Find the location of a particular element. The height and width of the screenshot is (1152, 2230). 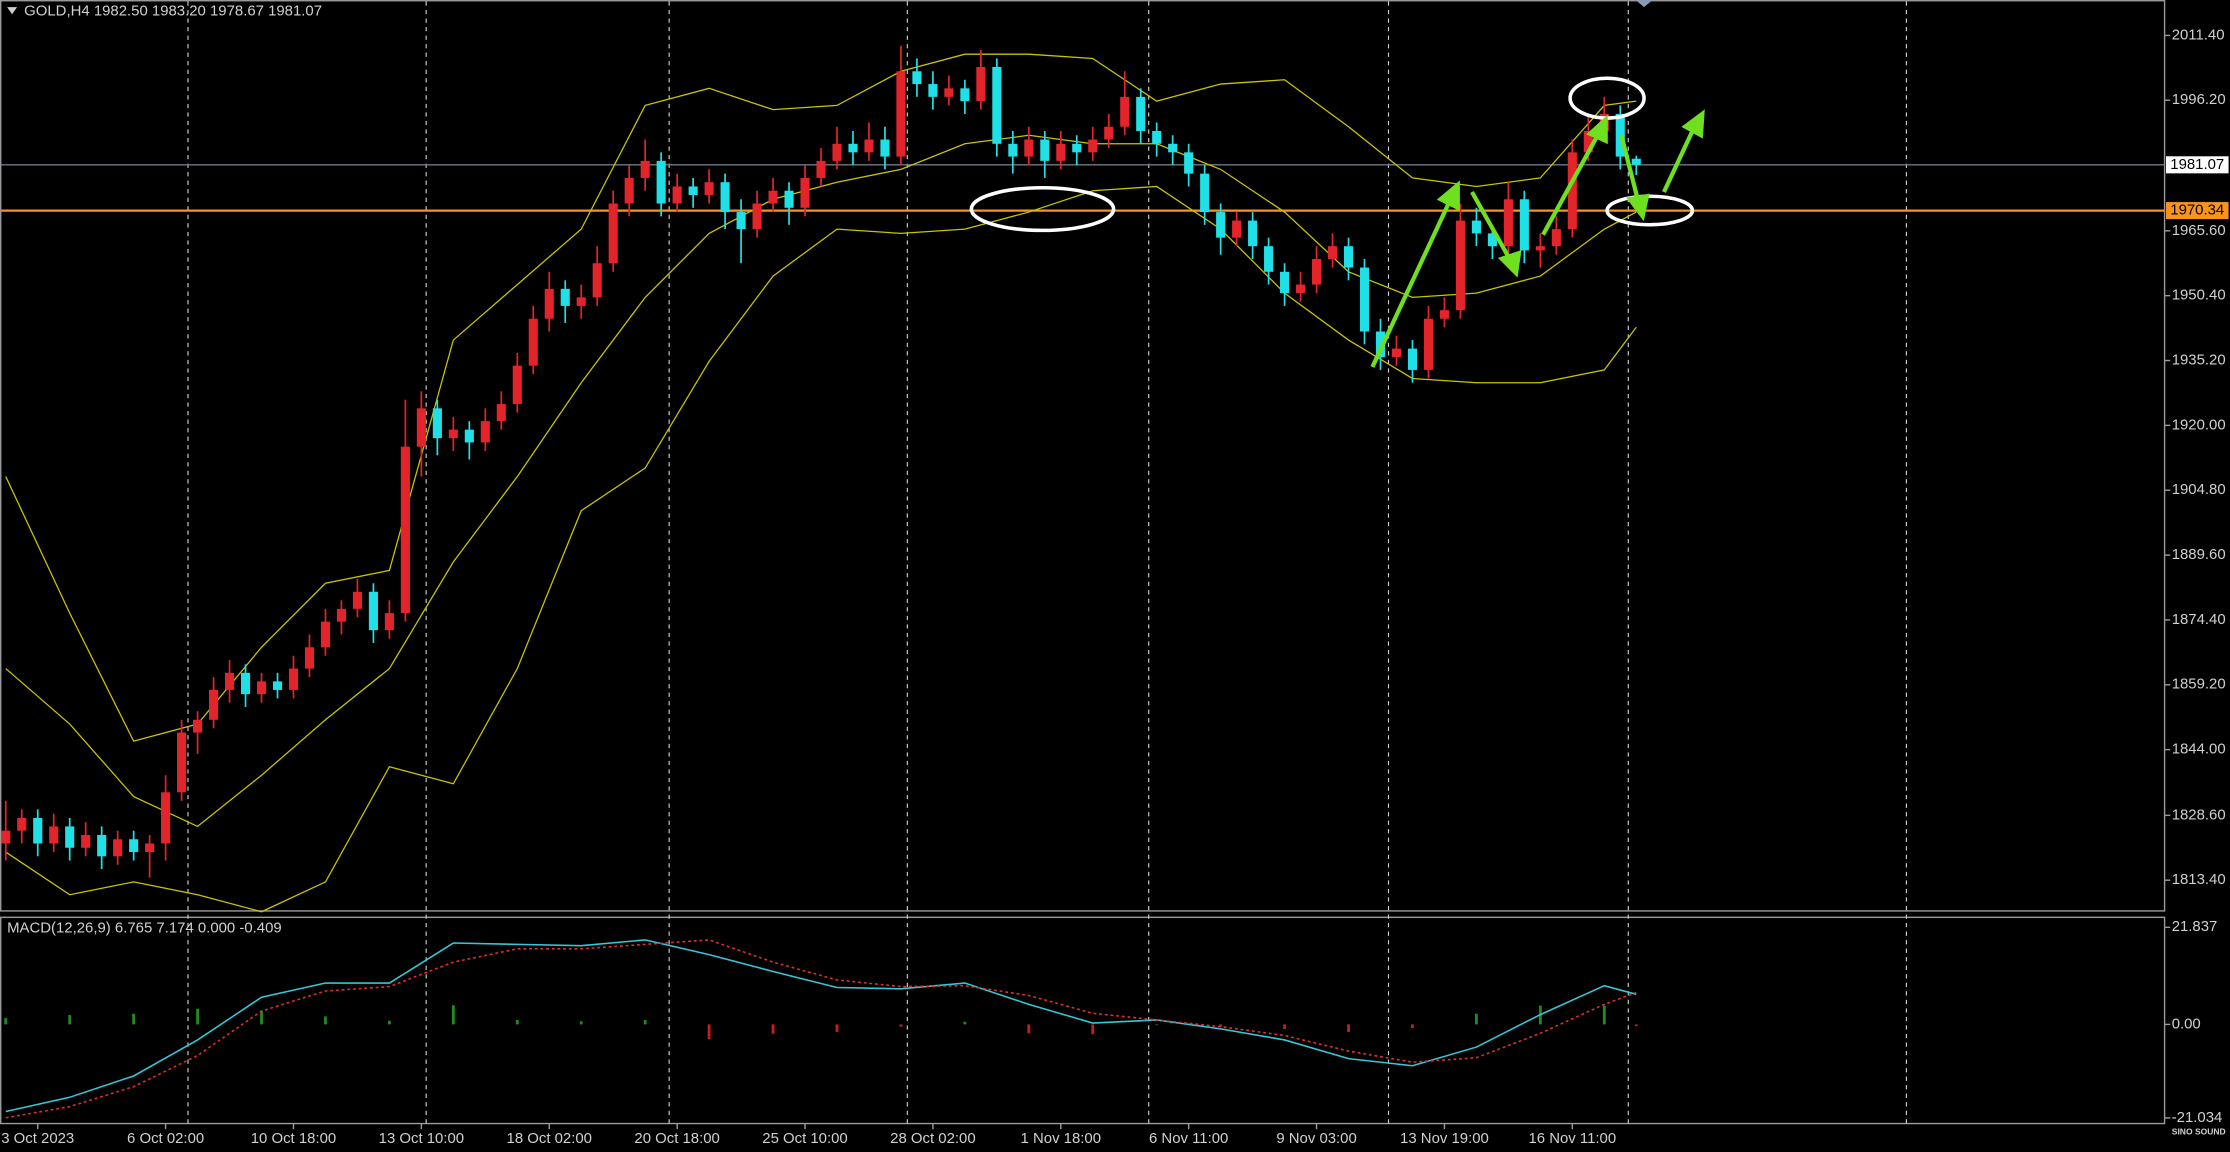

menu-icon is located at coordinates (12, 11).